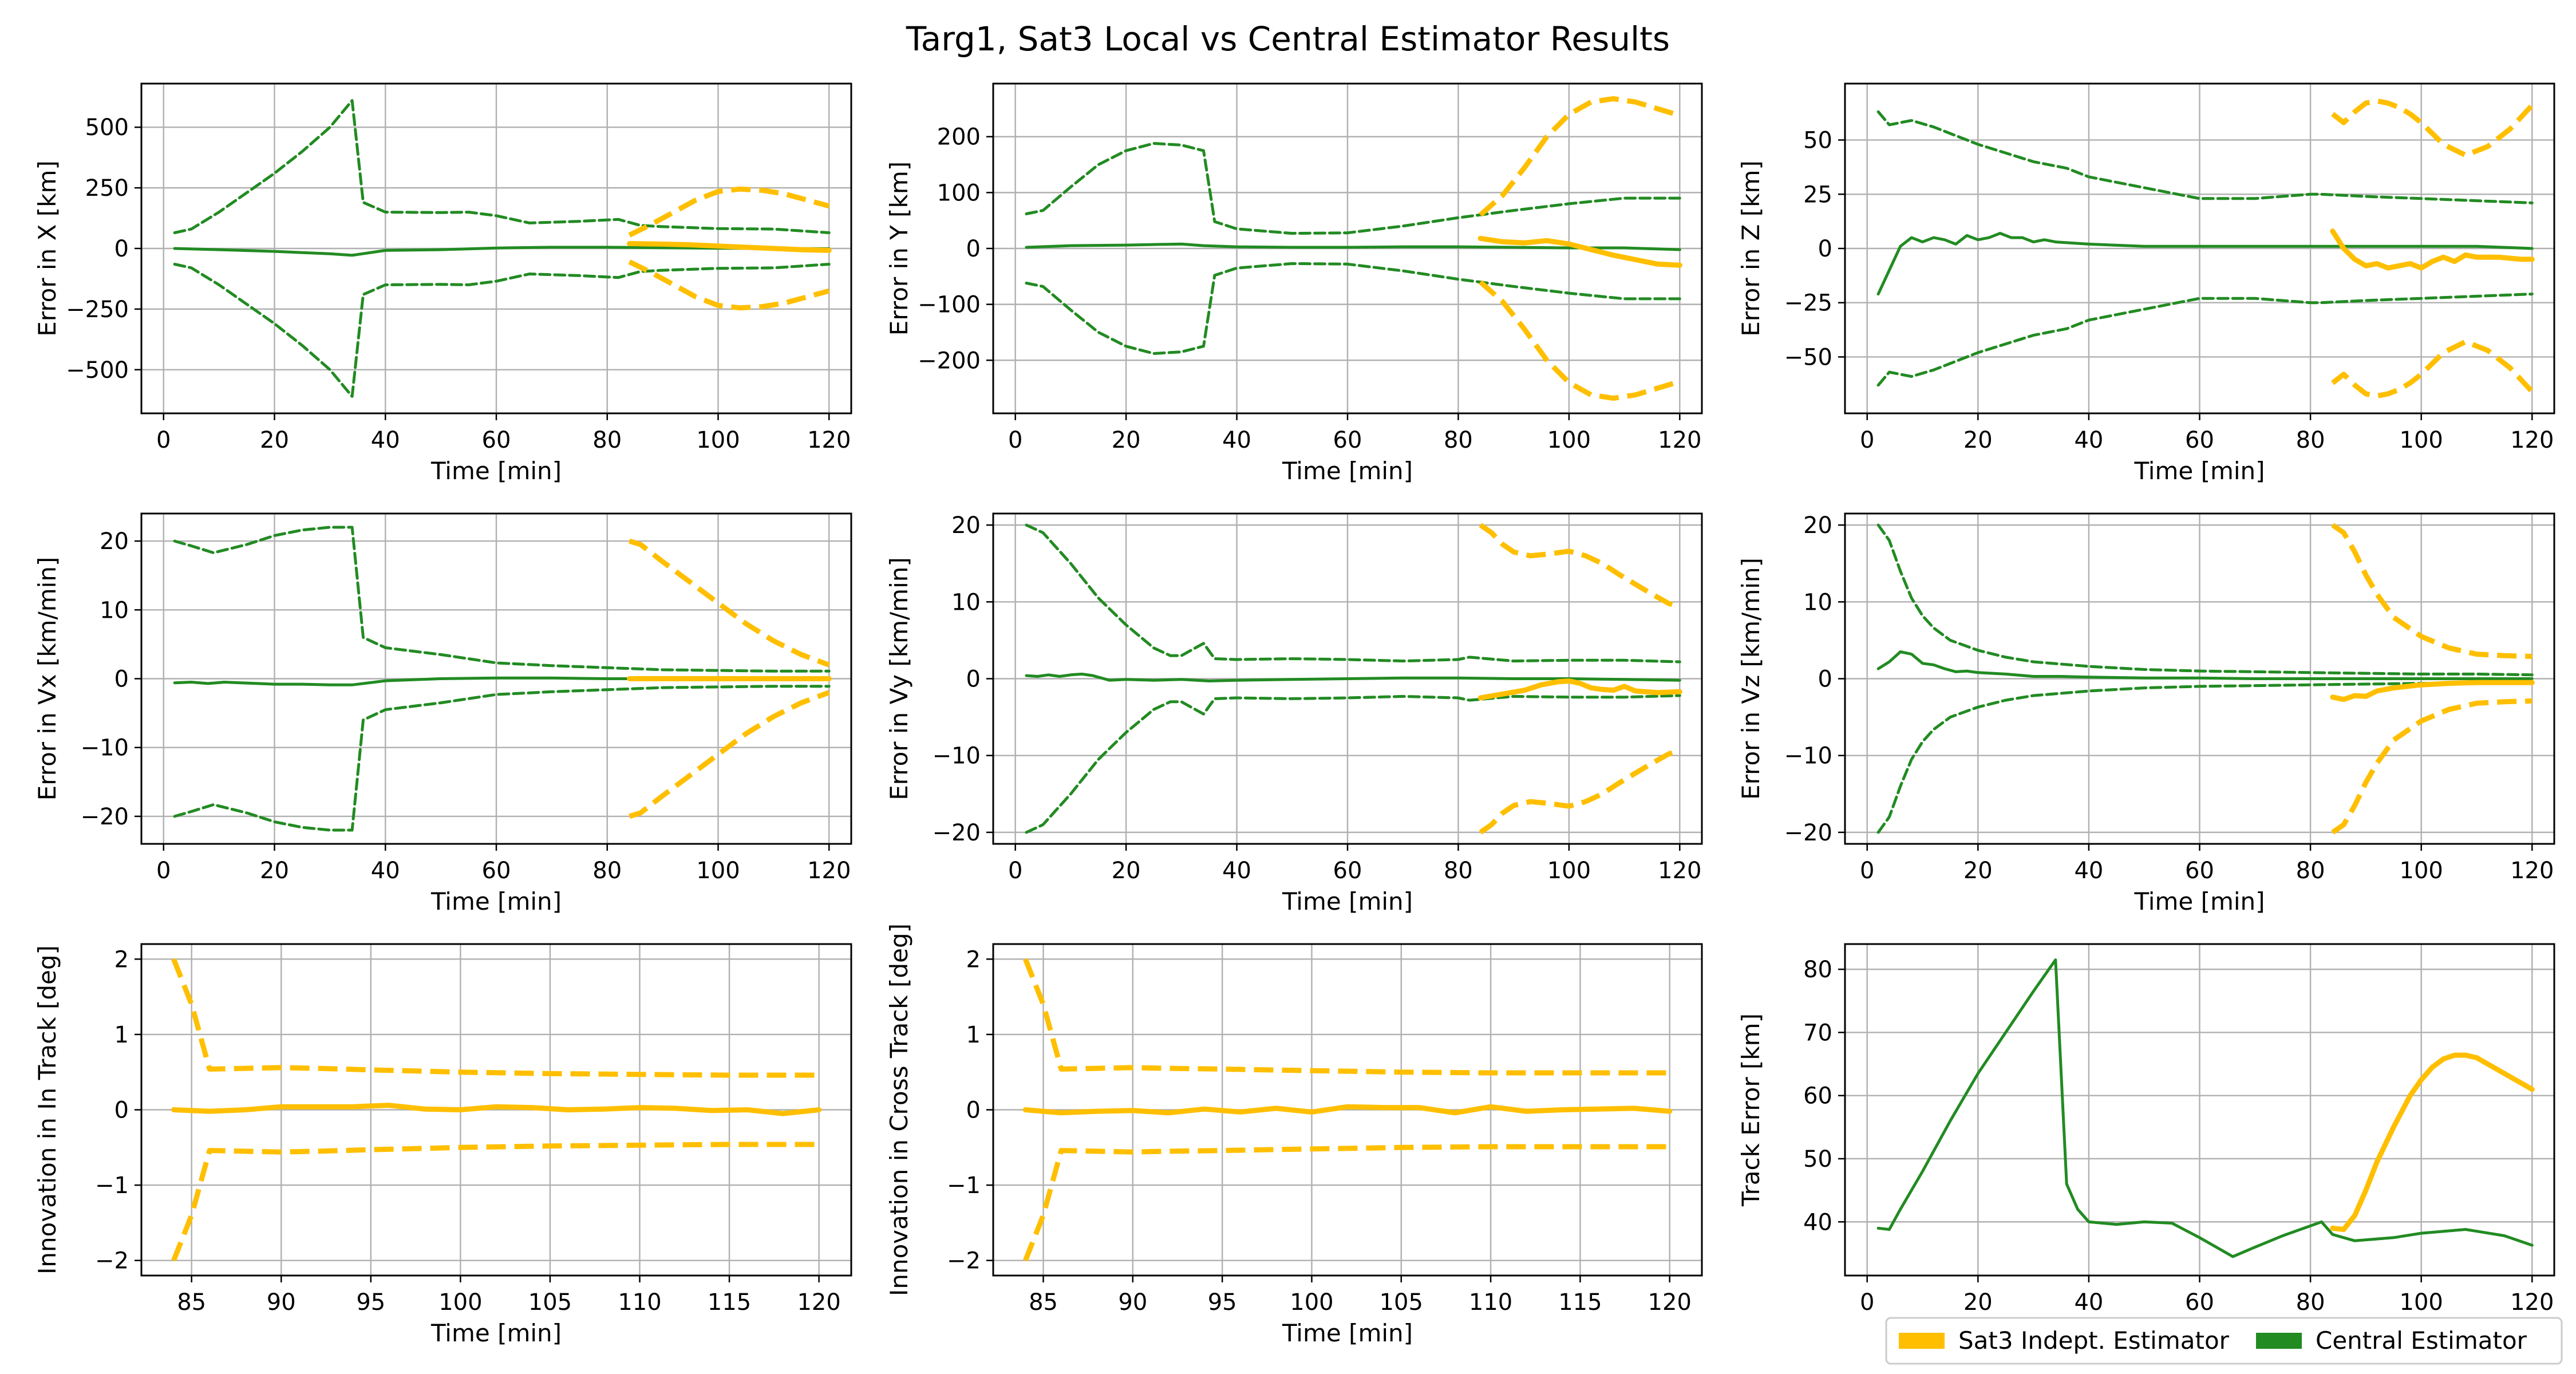  Describe the element at coordinates (1043, 1302) in the screenshot. I see `x-tick-label: 85` at that location.